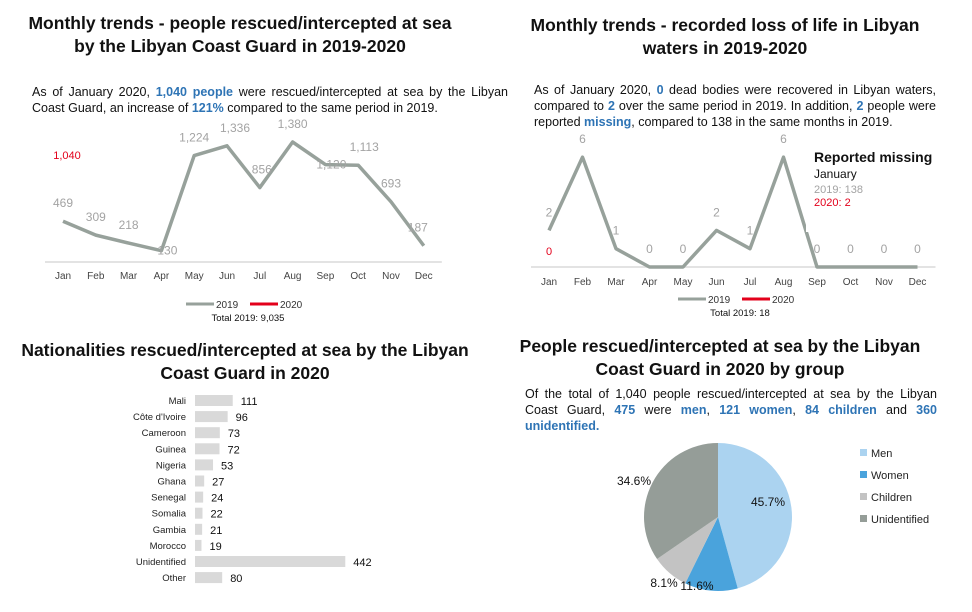 This screenshot has height=612, width=972. Describe the element at coordinates (129, 276) in the screenshot. I see `x-tick-label: Mar` at that location.